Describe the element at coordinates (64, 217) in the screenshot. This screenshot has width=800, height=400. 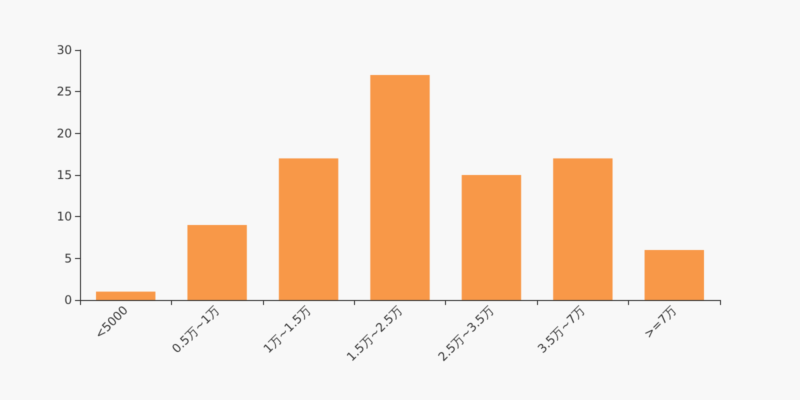
I see `y-tick-label: 10` at that location.